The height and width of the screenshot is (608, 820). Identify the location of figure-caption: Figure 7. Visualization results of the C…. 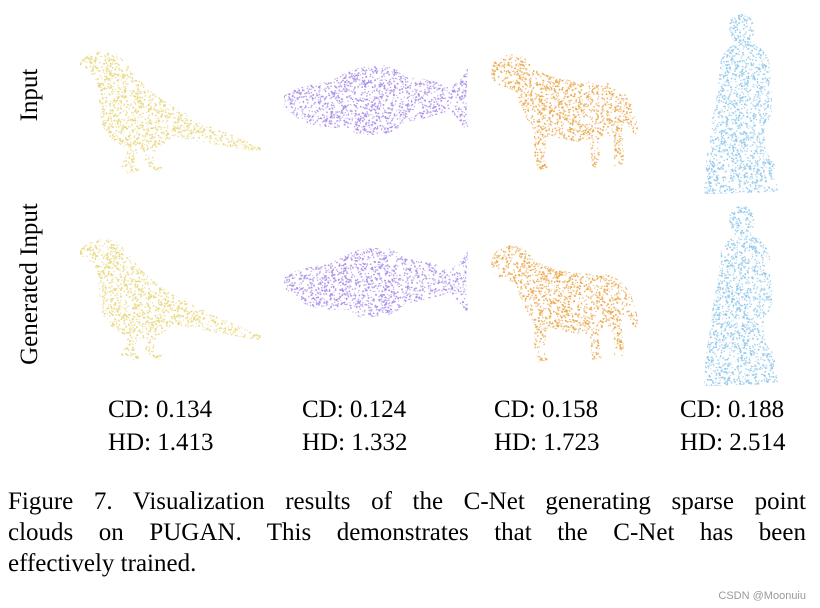
(407, 532).